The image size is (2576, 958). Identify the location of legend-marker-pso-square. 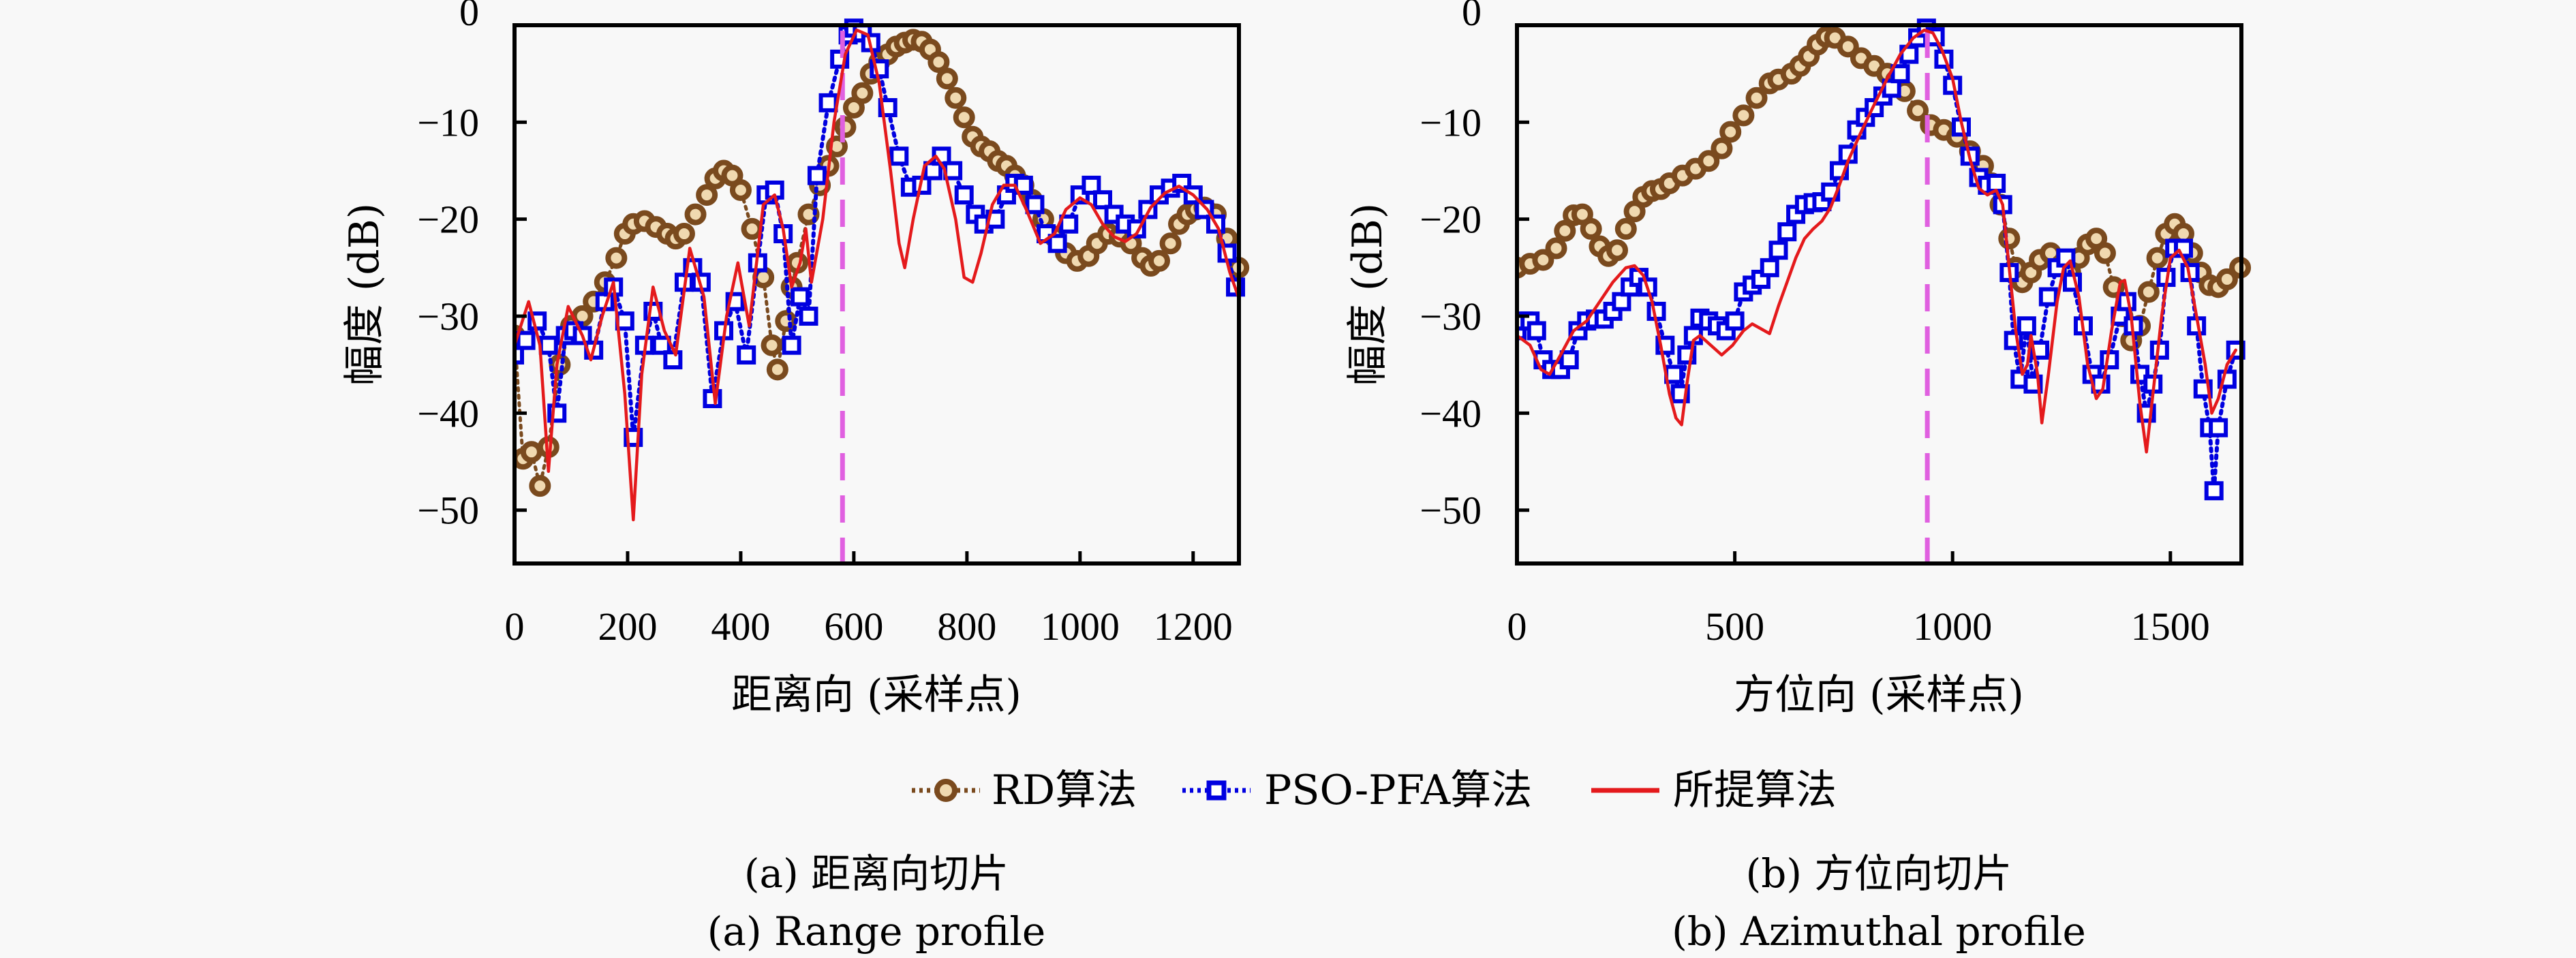
(1216, 790).